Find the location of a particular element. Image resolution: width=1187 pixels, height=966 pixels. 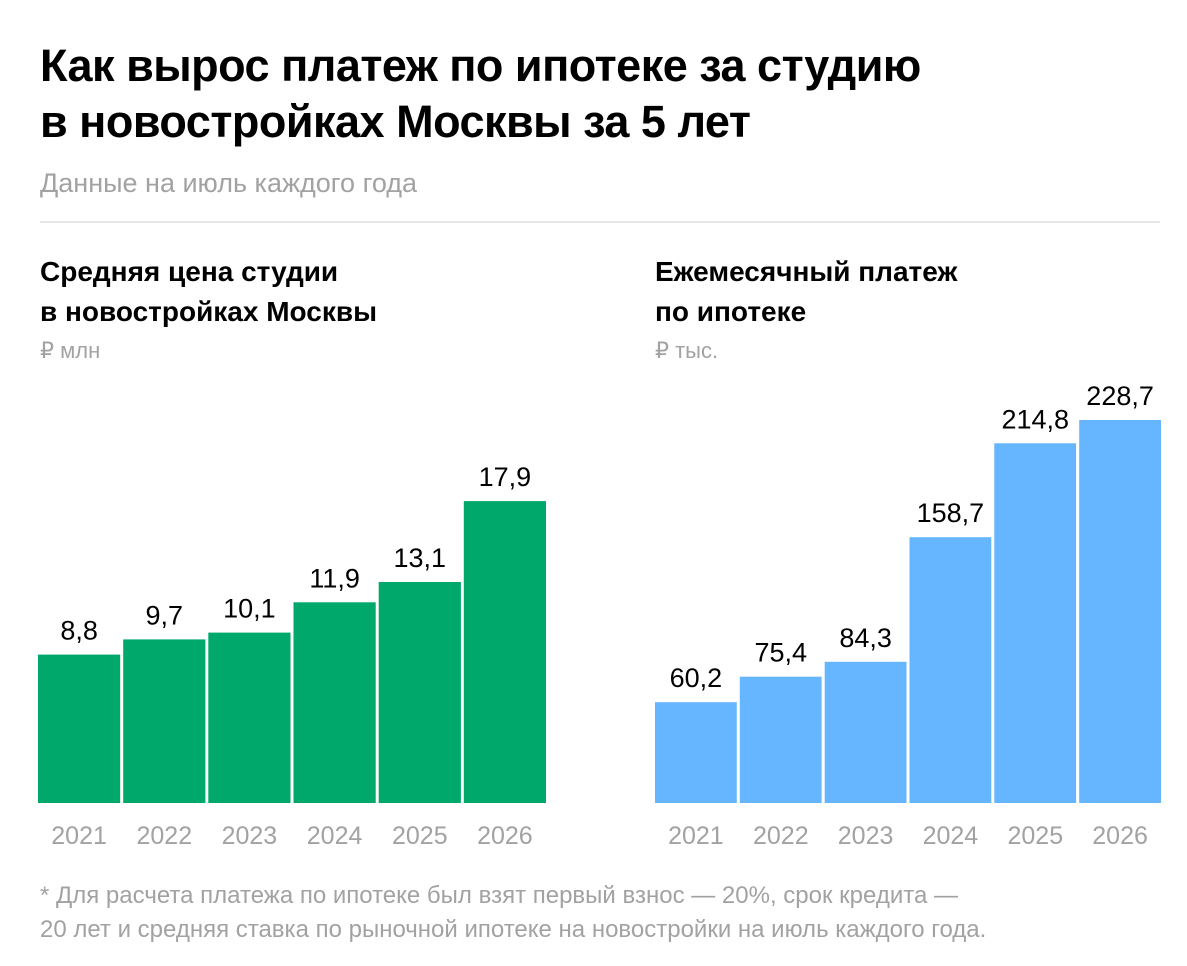

right-bar-2022 is located at coordinates (780, 739).